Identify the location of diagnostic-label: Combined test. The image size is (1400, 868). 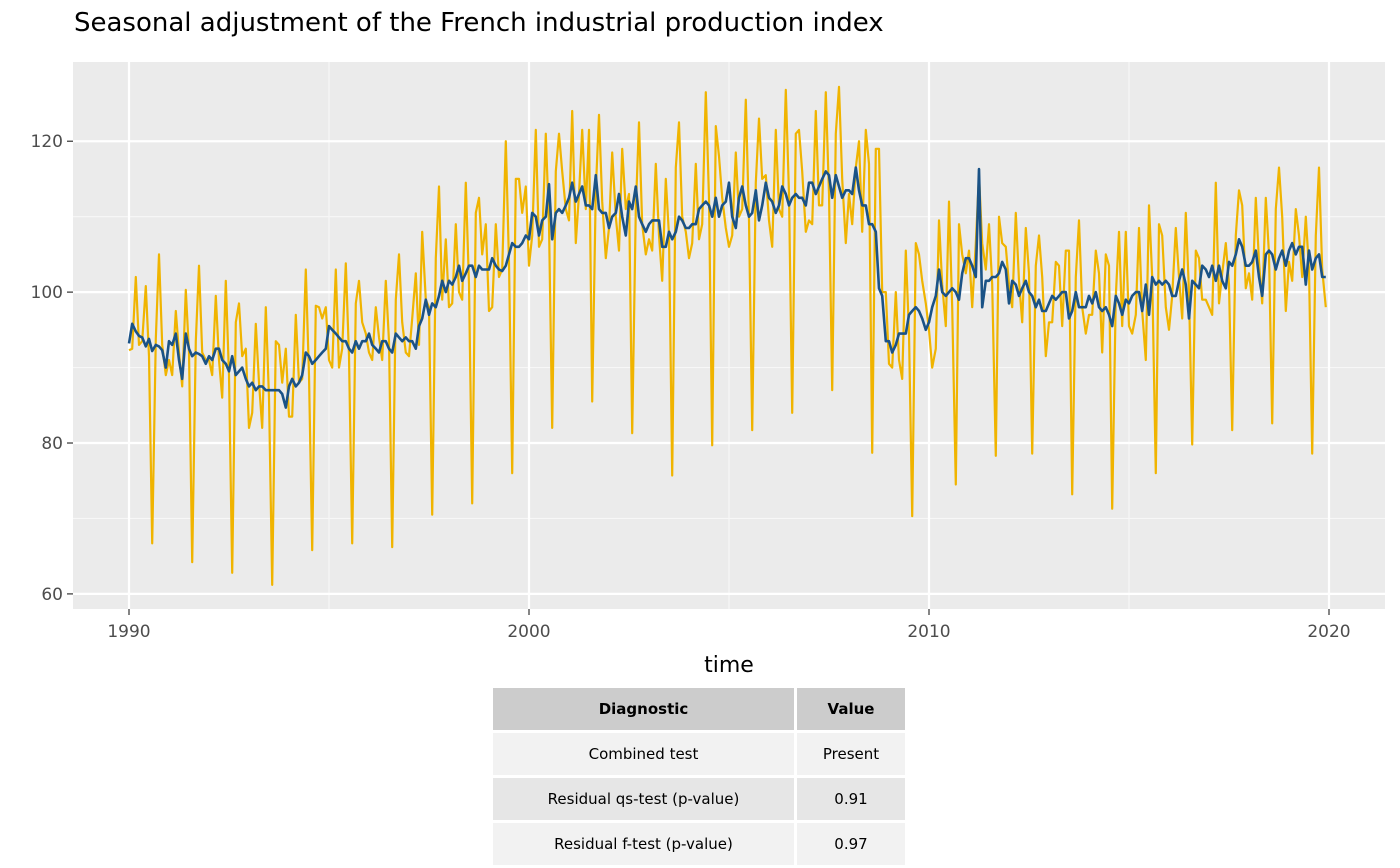
(643, 754).